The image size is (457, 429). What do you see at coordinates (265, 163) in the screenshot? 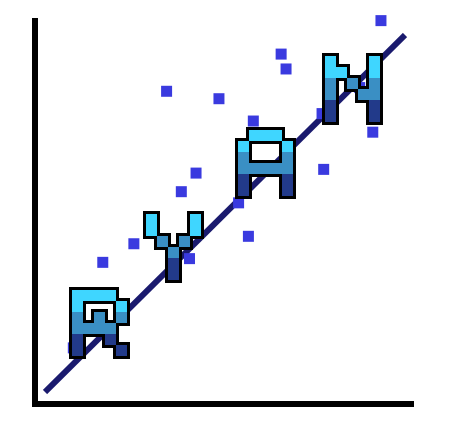
I see `letter-a` at bounding box center [265, 163].